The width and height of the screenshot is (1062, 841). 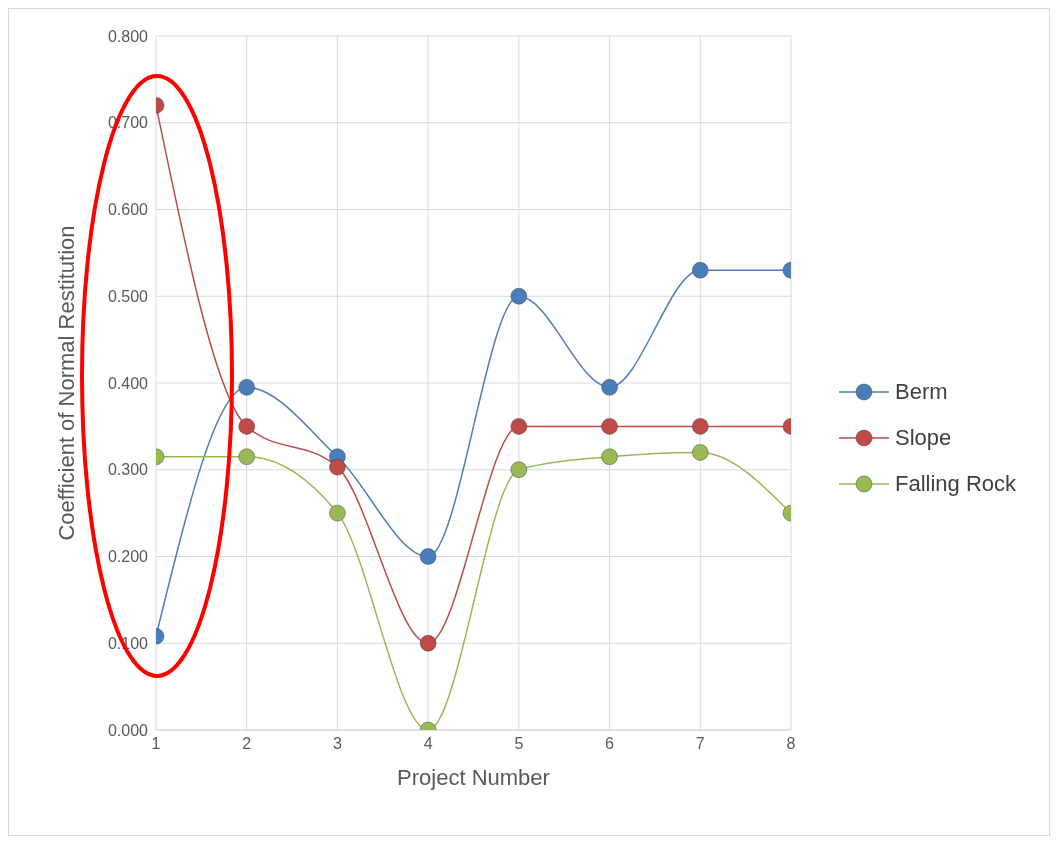 I want to click on y-axis-title: Coefficient of Normal Restitution, so click(x=66, y=383).